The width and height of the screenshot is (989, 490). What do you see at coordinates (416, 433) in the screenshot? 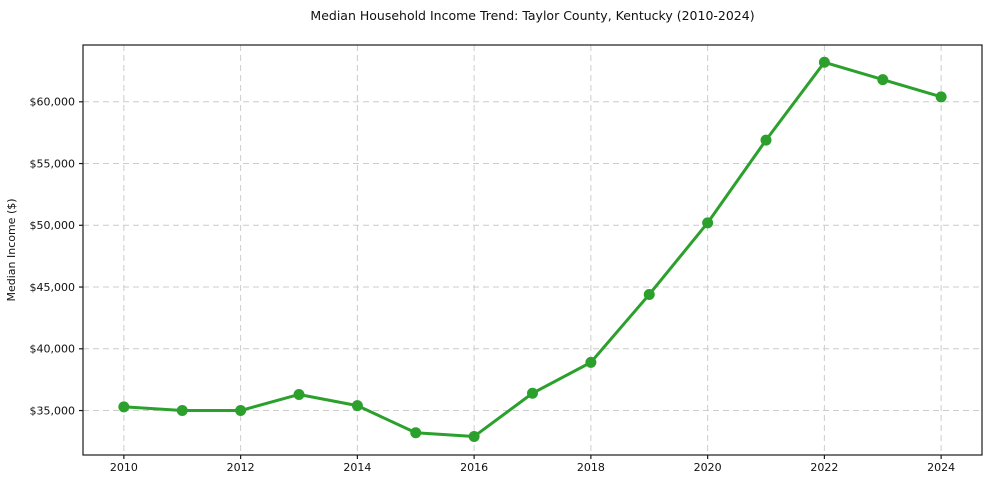
I see `data-point-2015` at bounding box center [416, 433].